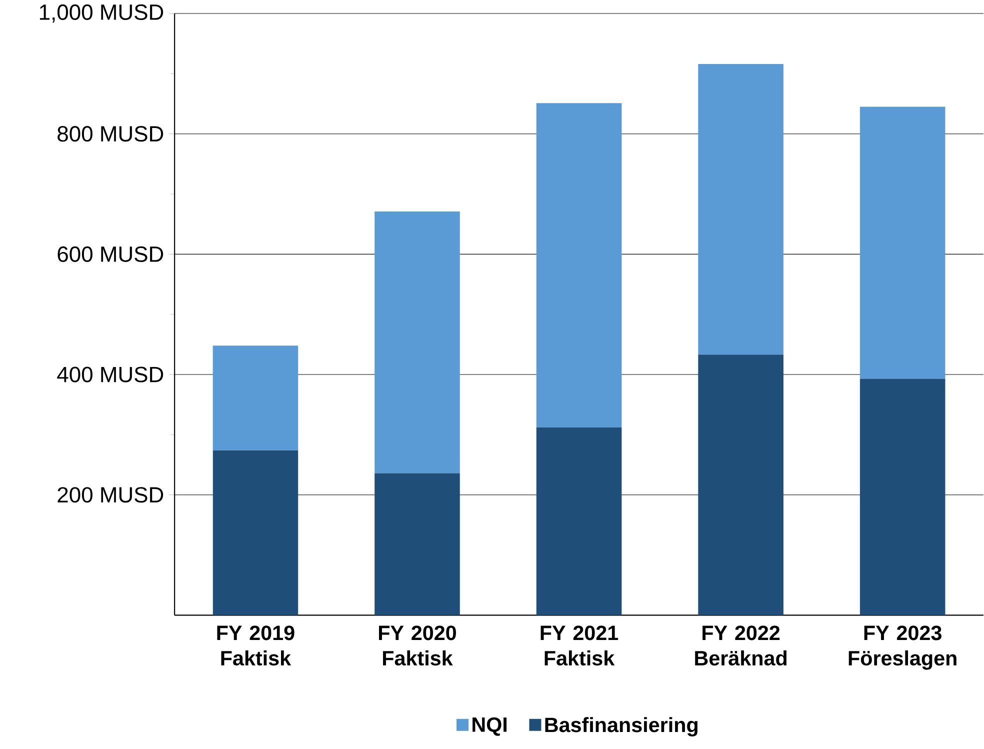  I want to click on x-tick-label: FY 2020 Faktisk, so click(417, 646).